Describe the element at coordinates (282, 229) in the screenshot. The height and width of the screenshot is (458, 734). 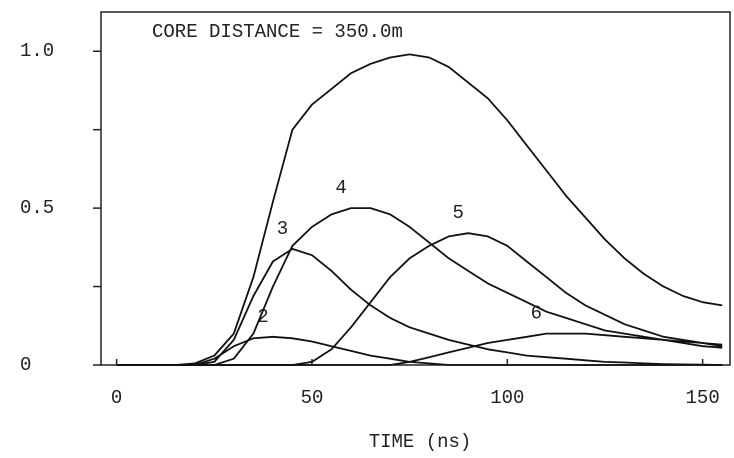
I see `curve-label: 3` at that location.